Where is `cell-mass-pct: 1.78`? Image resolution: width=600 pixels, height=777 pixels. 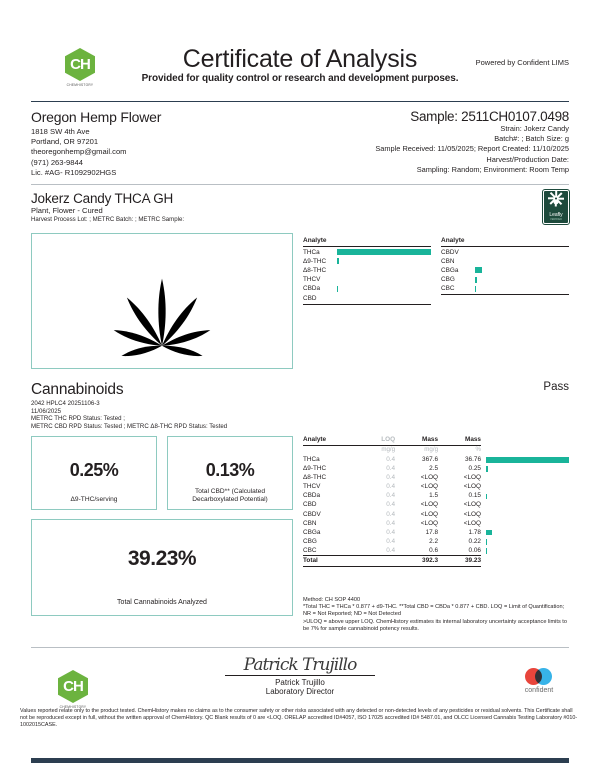
cell-mass-pct: 1.78 is located at coordinates (474, 532).